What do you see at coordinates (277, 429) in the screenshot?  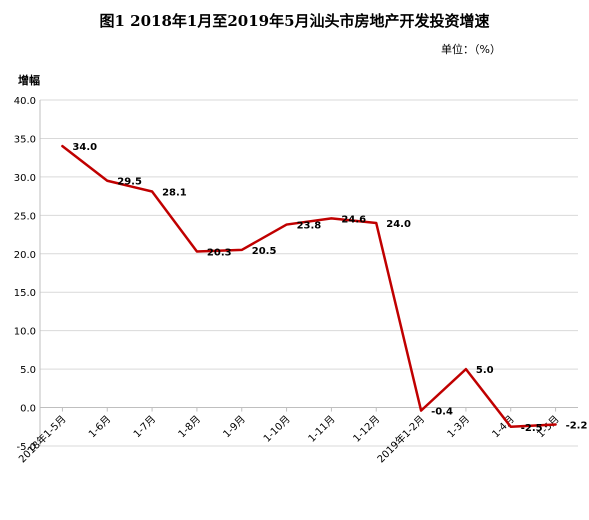 I see `x-tick-label: 1-10月` at bounding box center [277, 429].